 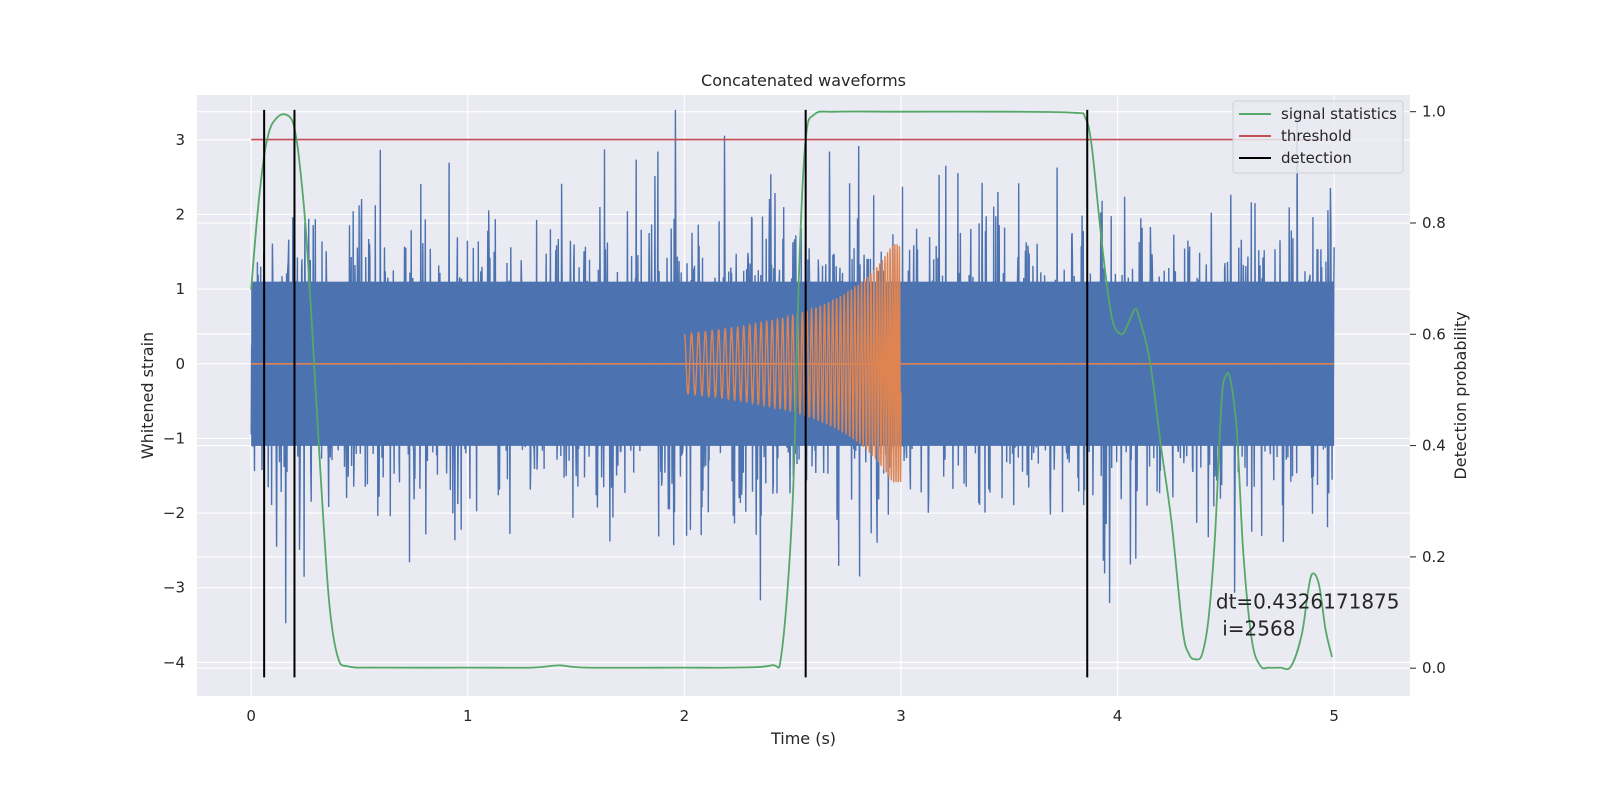 I want to click on y-right-tick-label: 0.0, so click(x=1434, y=668).